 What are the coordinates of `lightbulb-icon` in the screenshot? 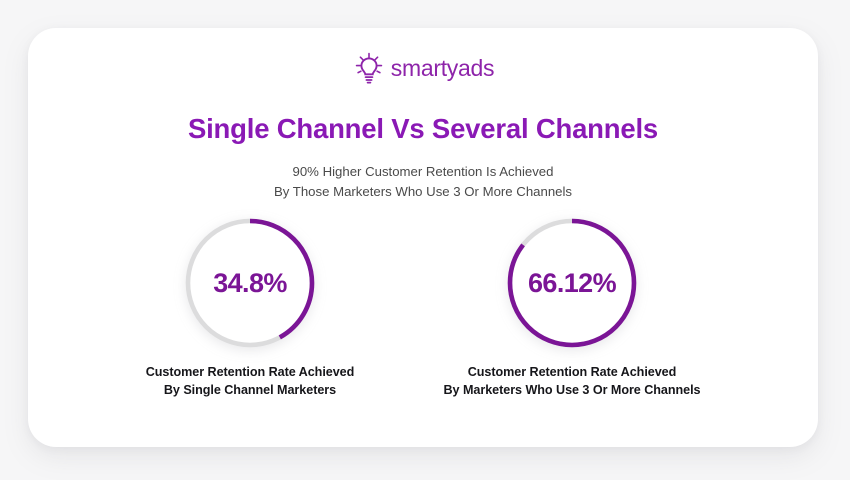 It's located at (368, 68).